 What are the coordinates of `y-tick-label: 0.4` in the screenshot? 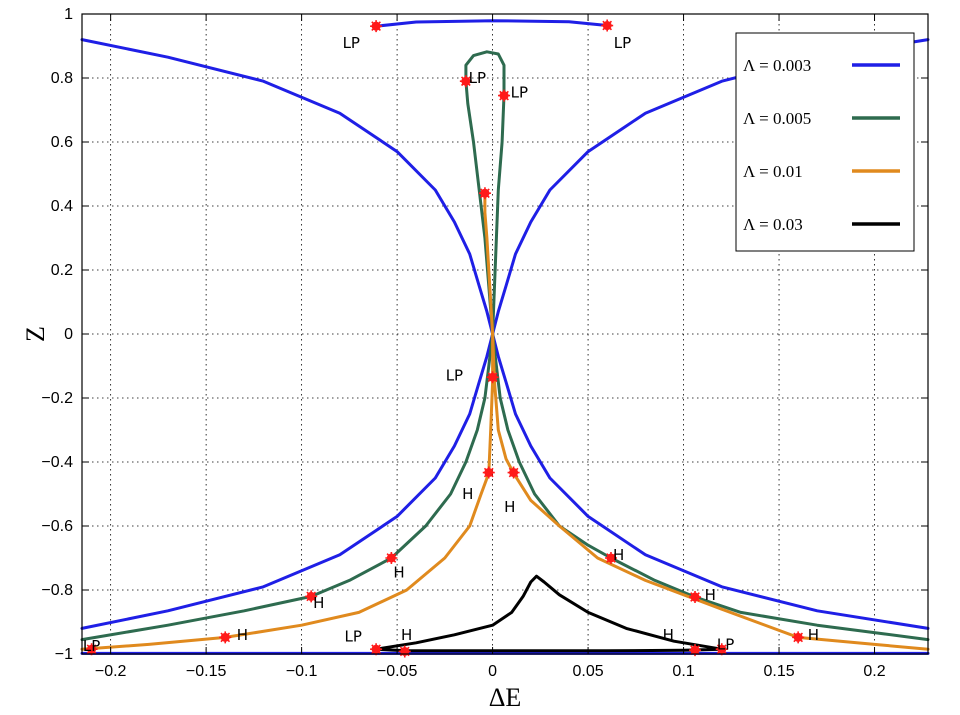 It's located at (62, 206).